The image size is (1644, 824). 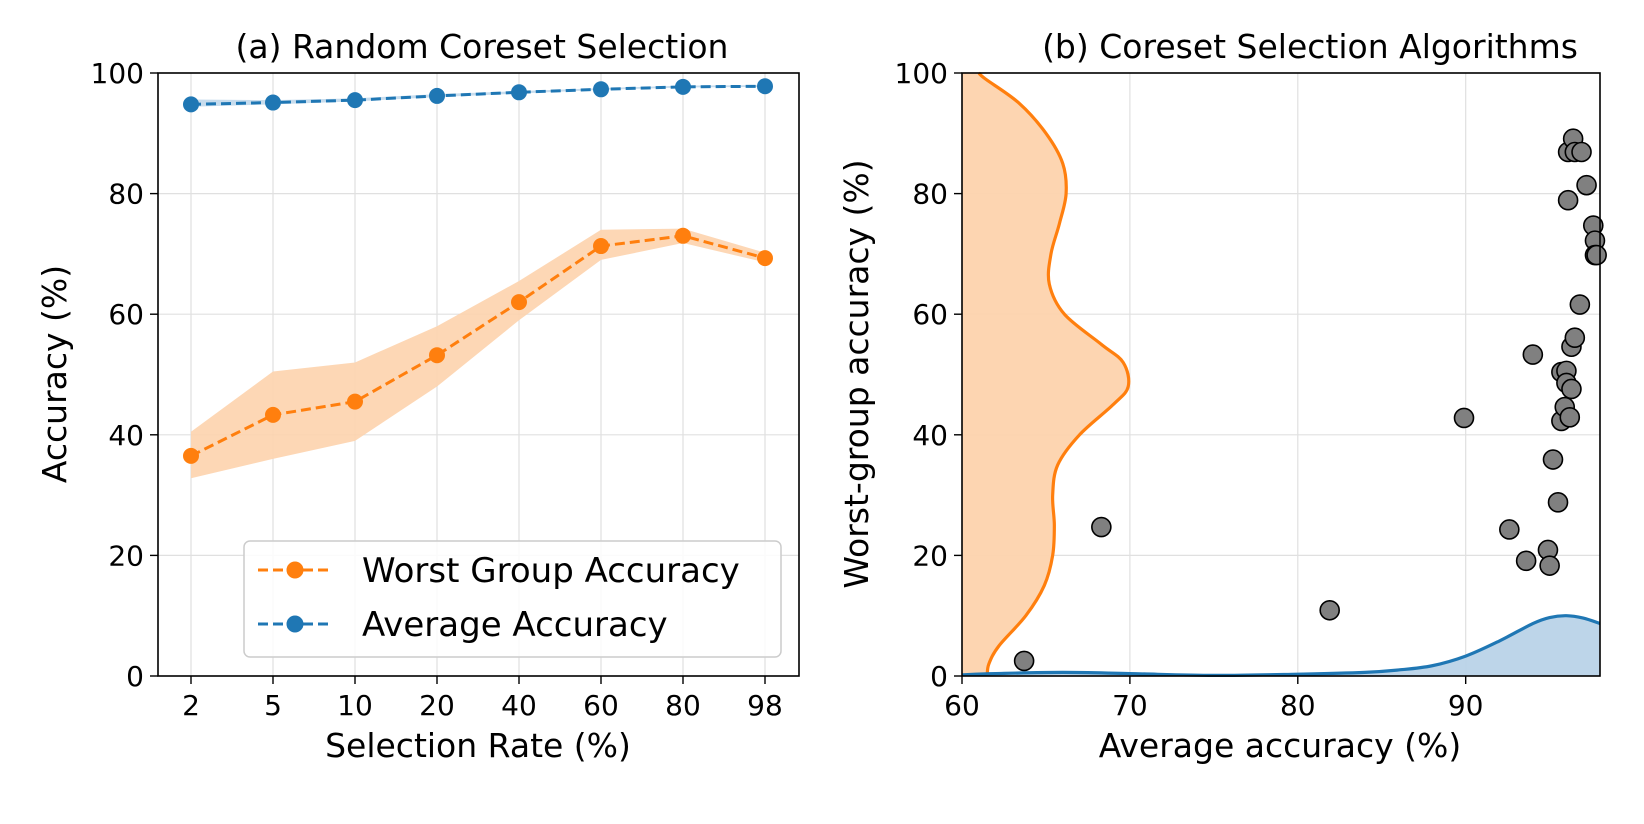 What do you see at coordinates (54, 374) in the screenshot?
I see `chart-a-y-label: Accuracy (%)` at bounding box center [54, 374].